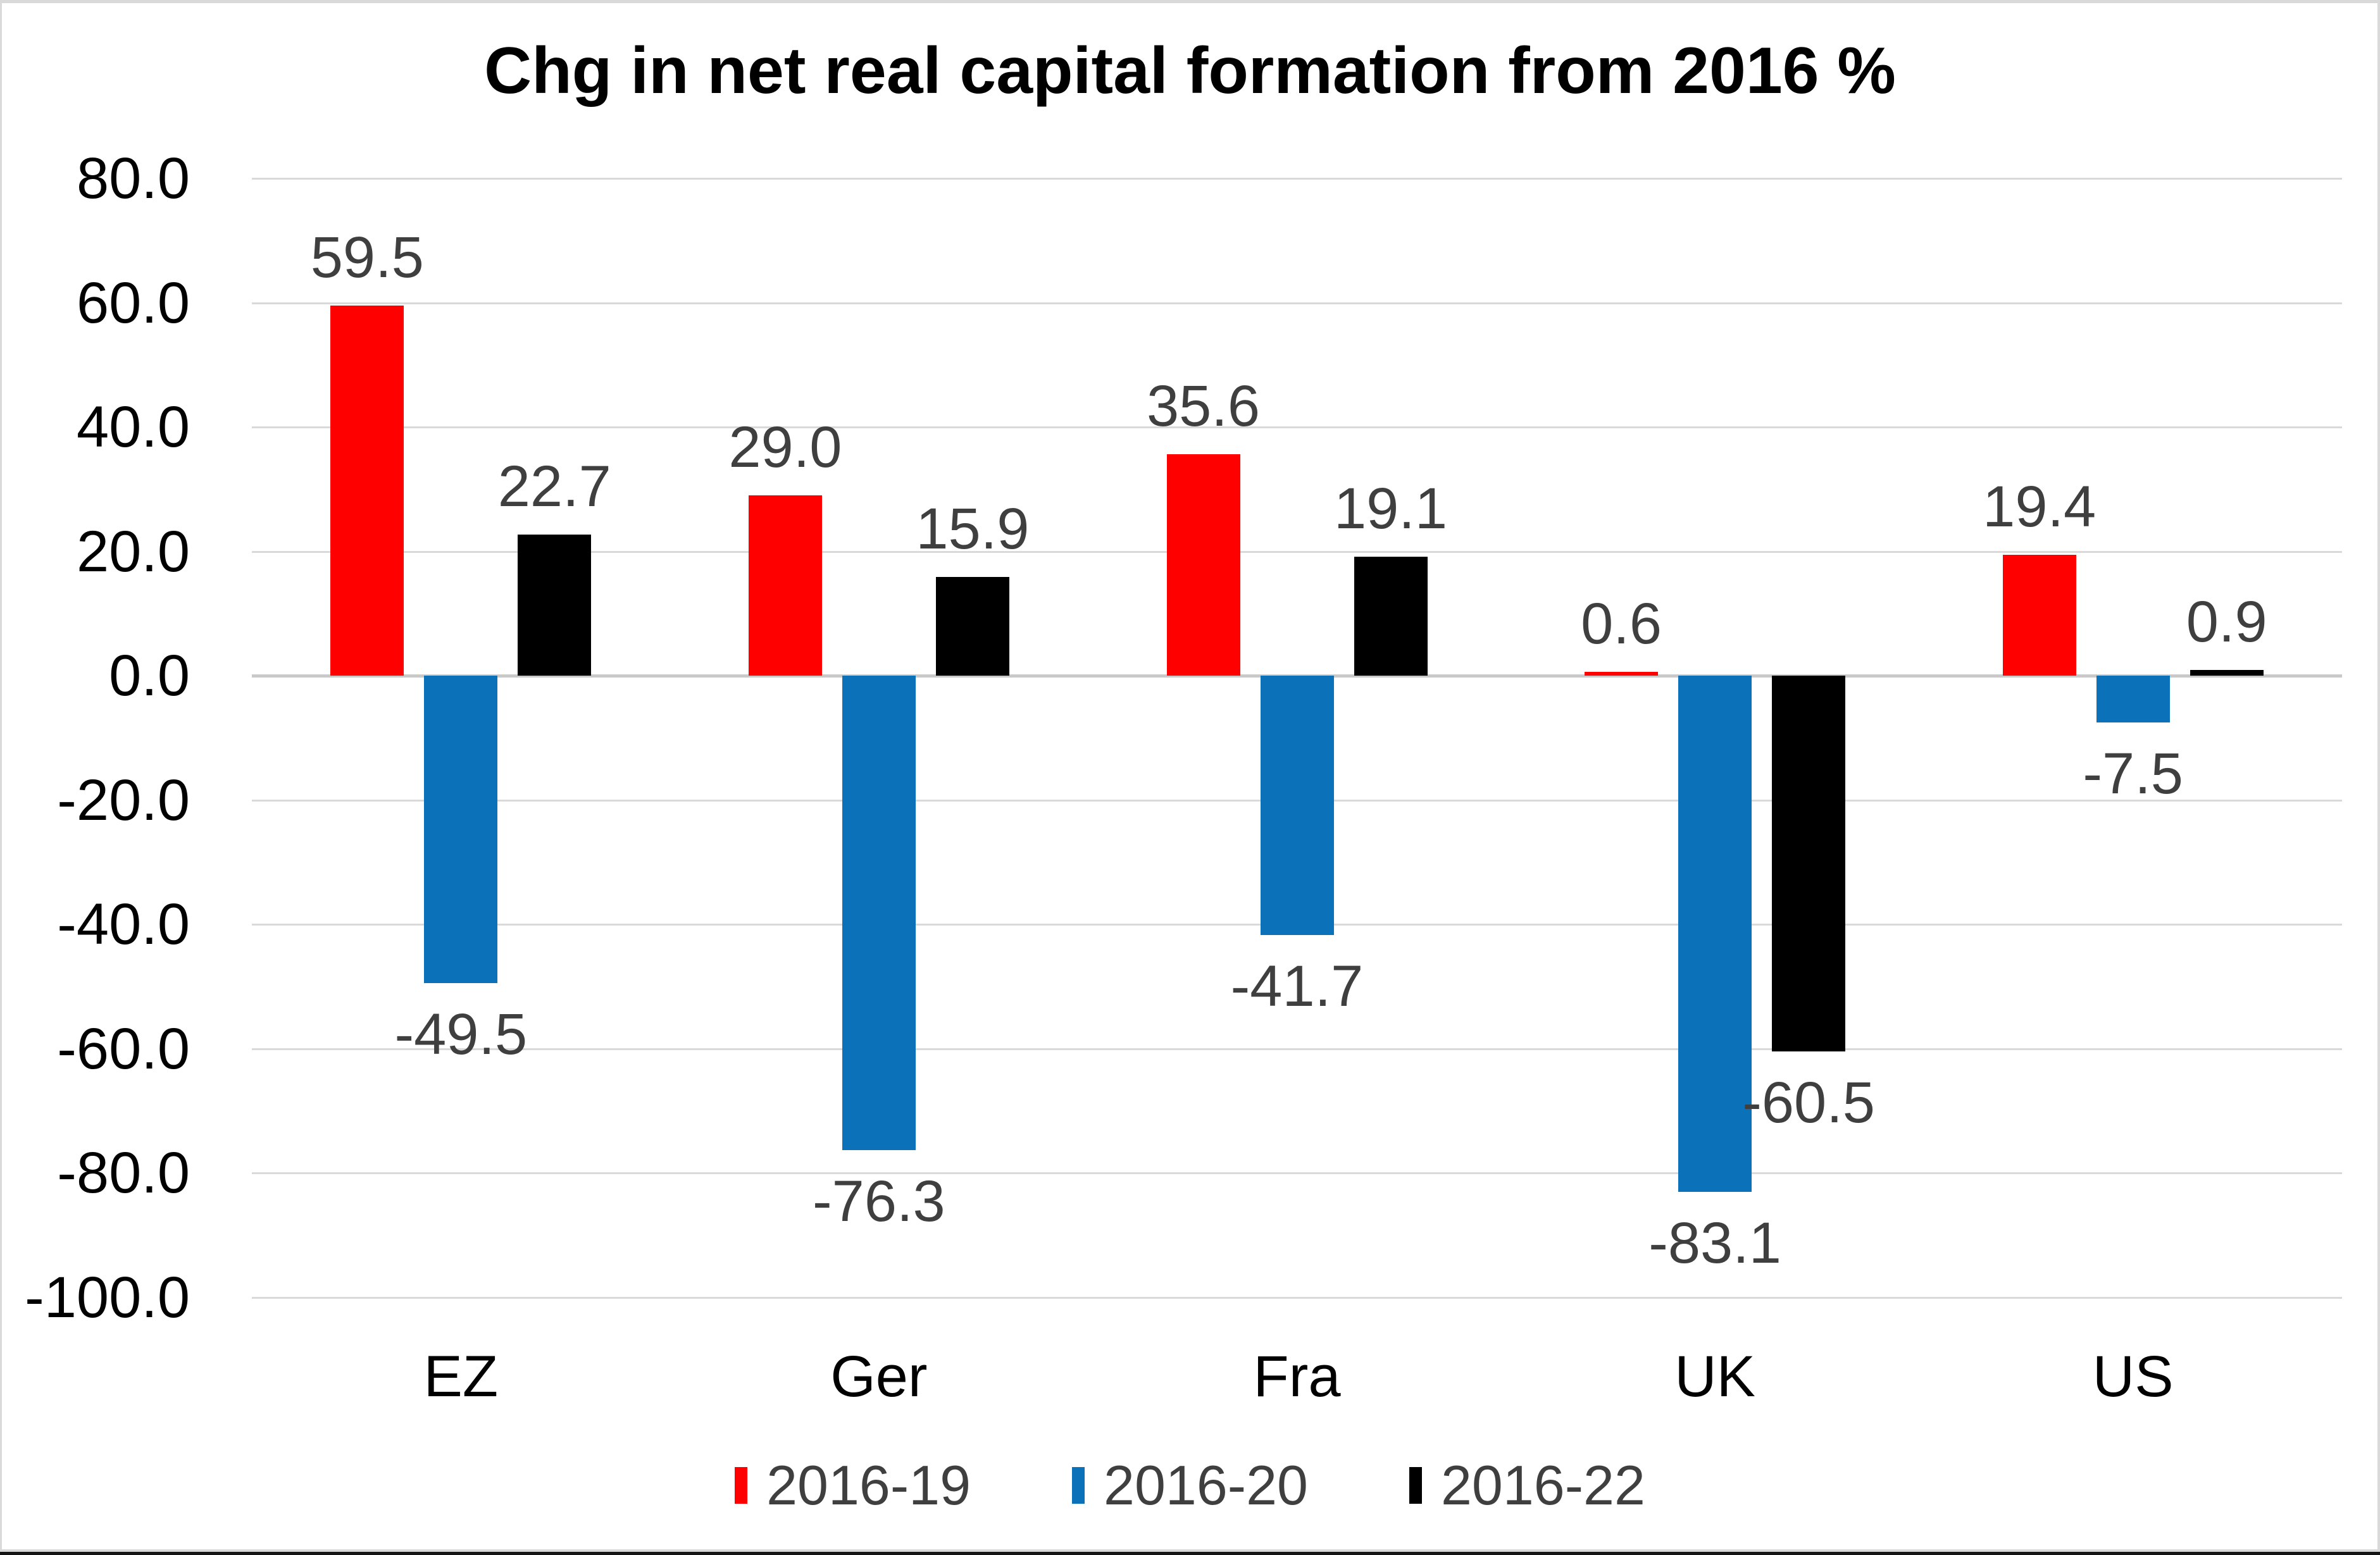  Describe the element at coordinates (972, 626) in the screenshot. I see `bar-2016-22-Ger` at that location.